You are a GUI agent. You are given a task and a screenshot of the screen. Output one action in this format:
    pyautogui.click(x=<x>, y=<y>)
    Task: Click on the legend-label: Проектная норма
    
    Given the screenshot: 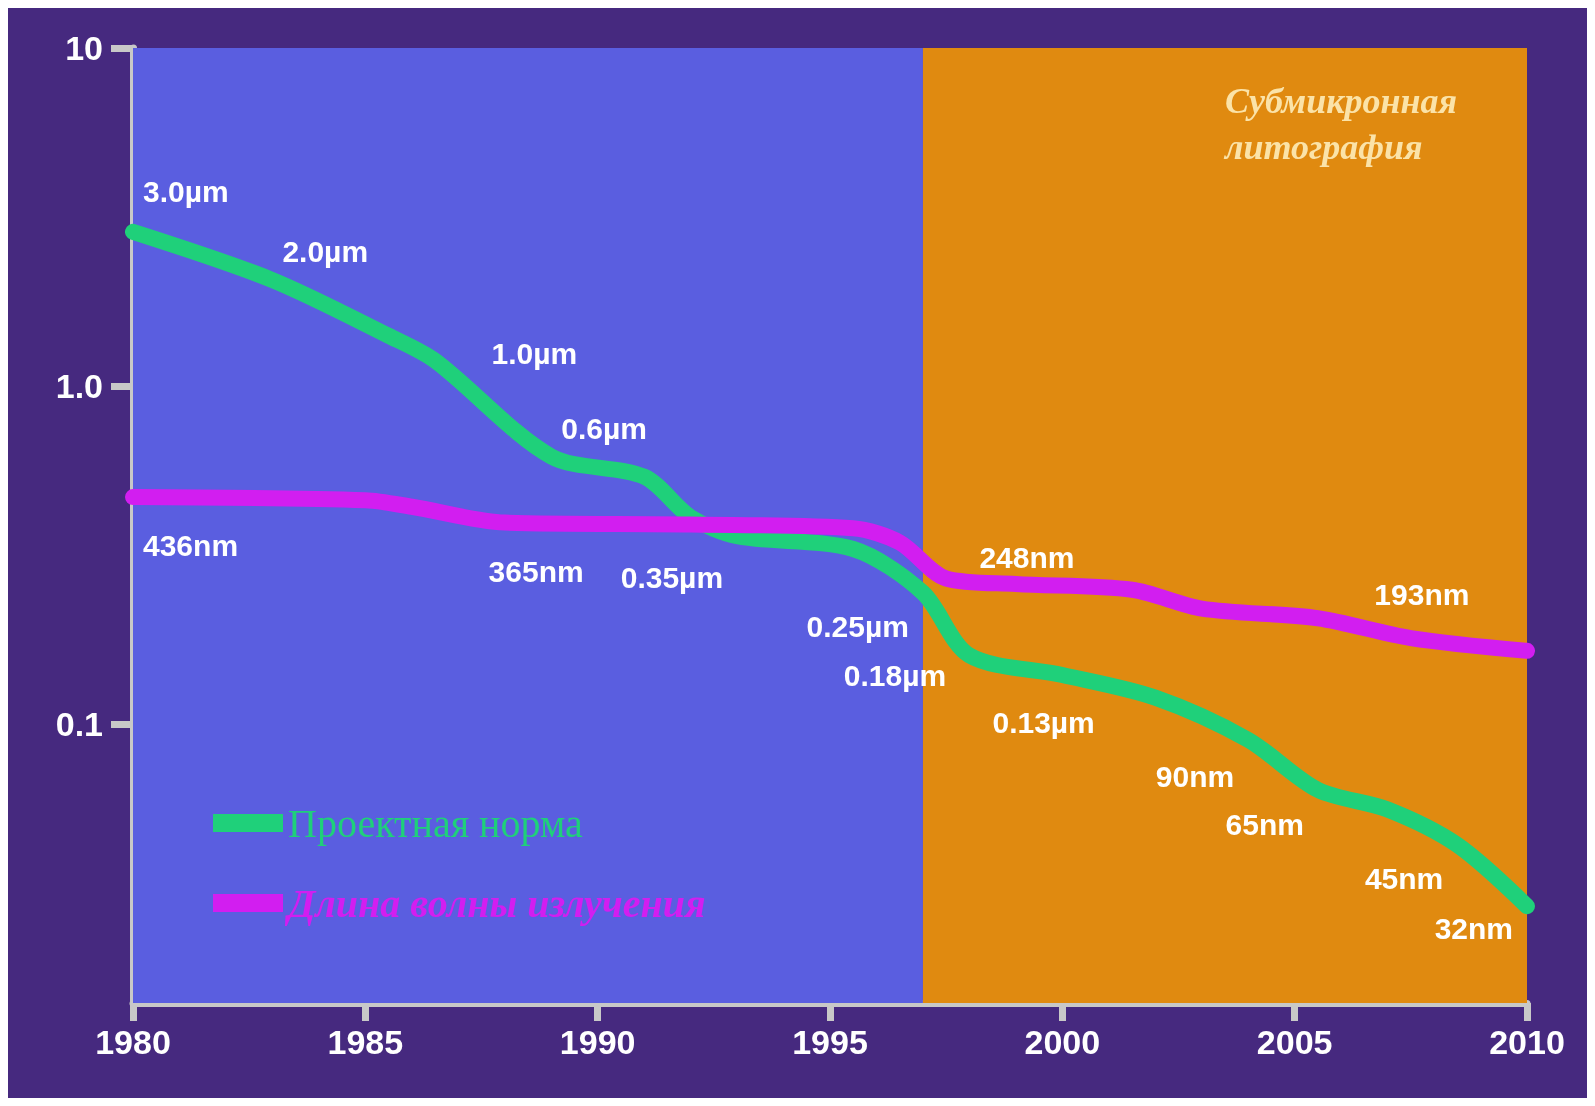 What is the action you would take?
    pyautogui.click(x=435, y=823)
    